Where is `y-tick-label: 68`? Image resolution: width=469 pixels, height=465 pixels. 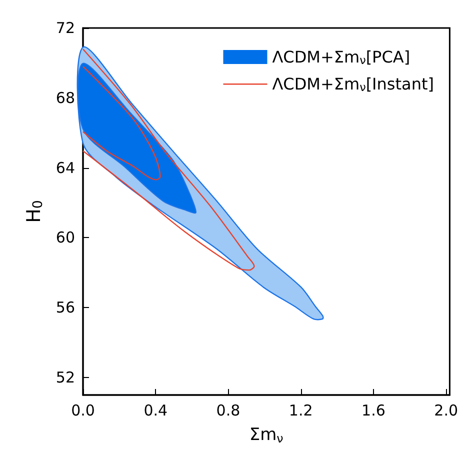
y-tick-label: 68 is located at coordinates (65, 97).